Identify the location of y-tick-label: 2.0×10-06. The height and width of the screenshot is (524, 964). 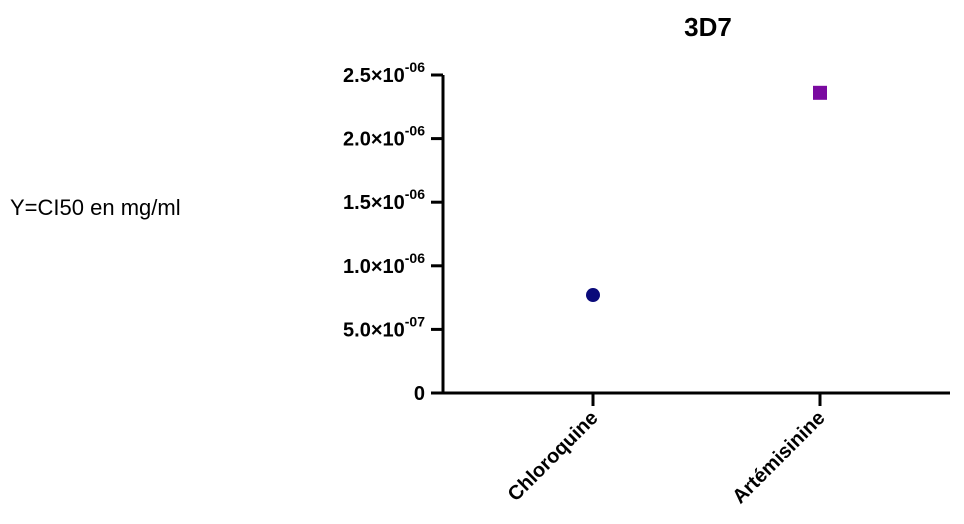
(384, 137).